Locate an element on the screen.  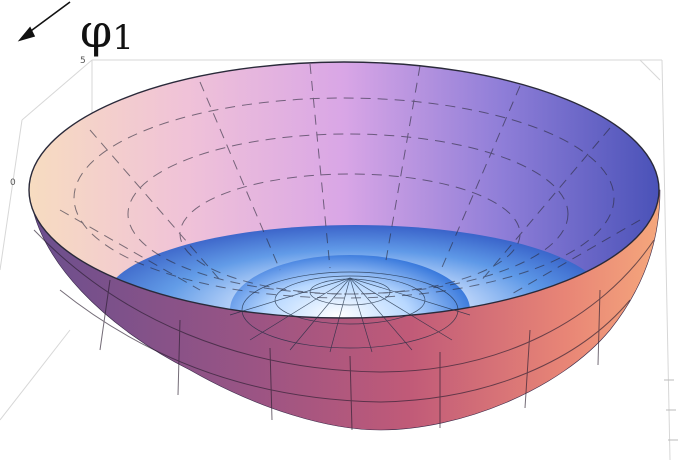
bowl-floor is located at coordinates (355, 271).